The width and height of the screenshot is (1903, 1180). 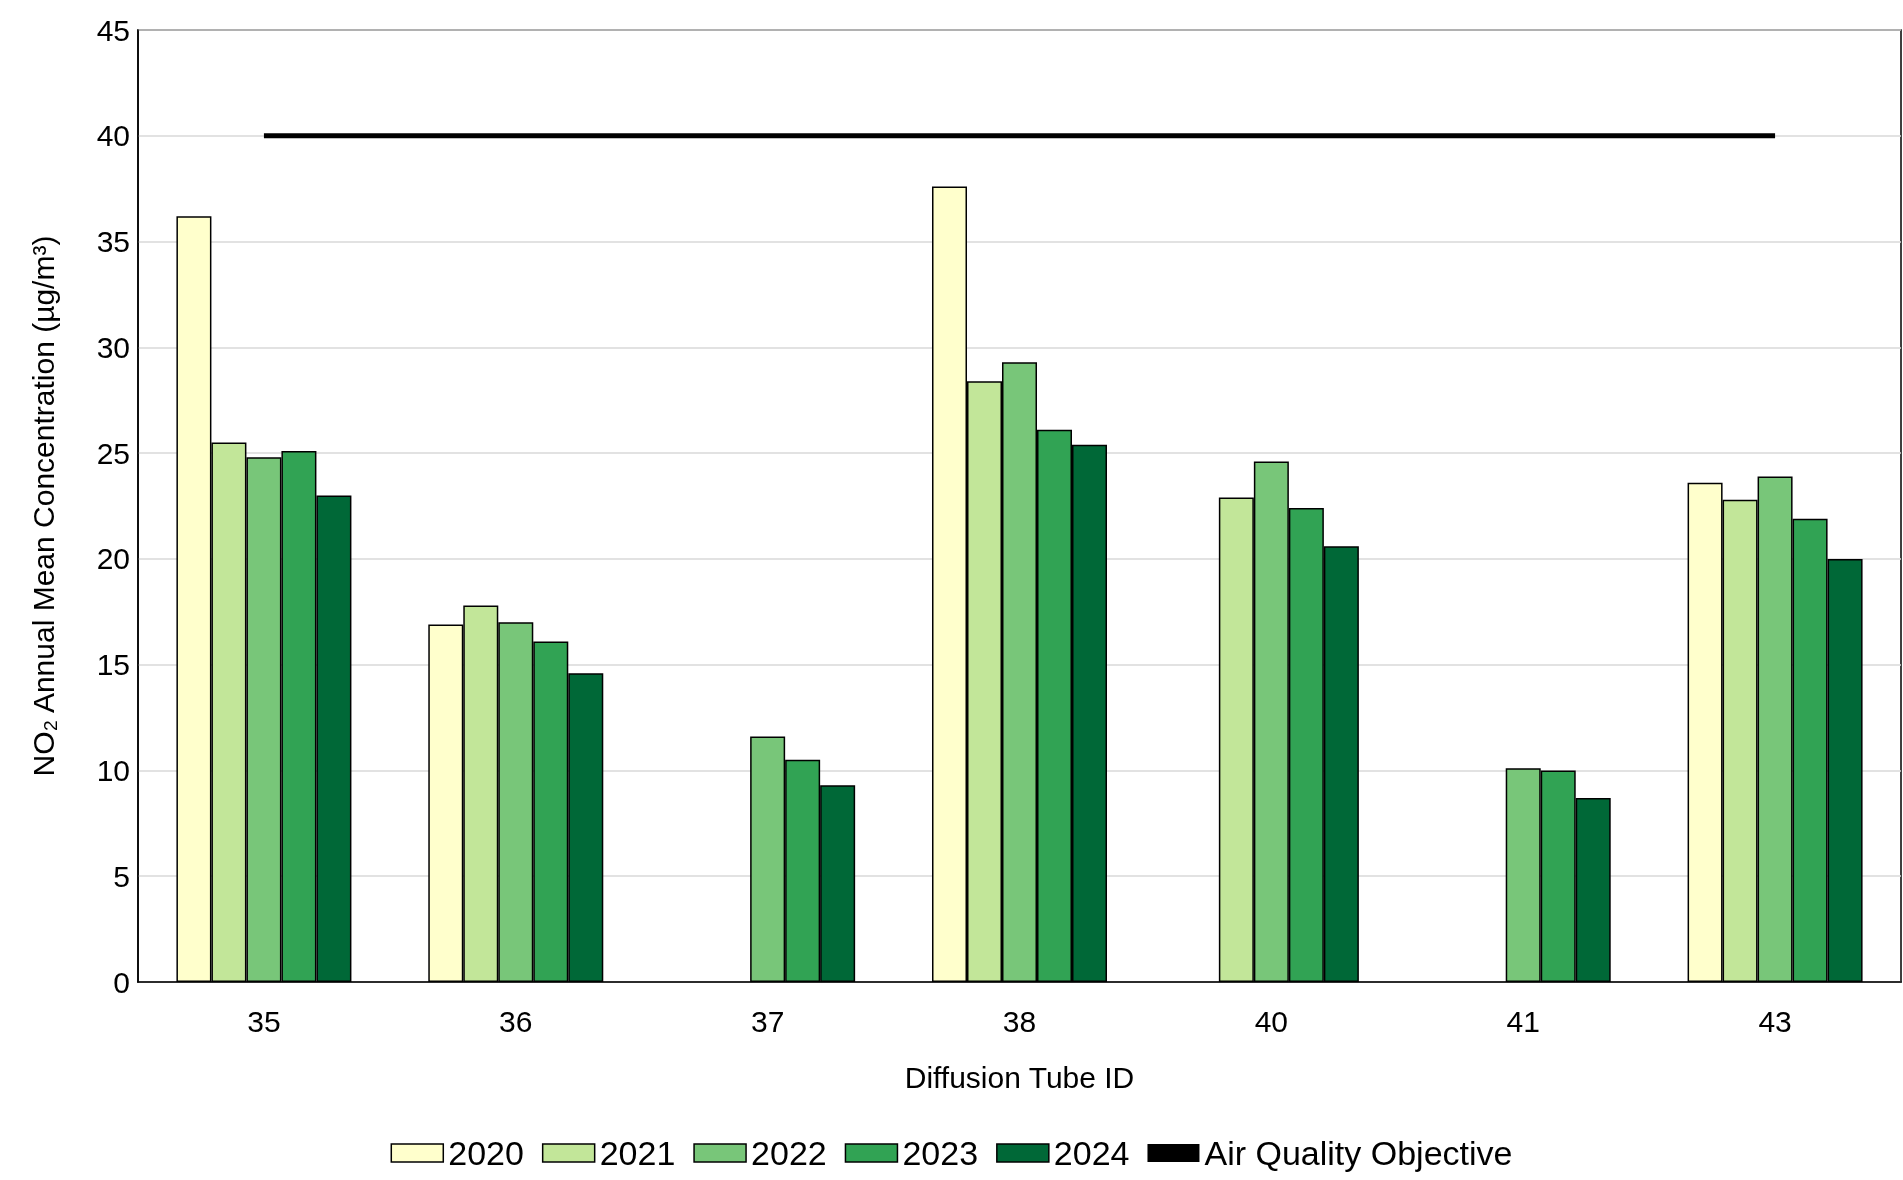 What do you see at coordinates (121, 876) in the screenshot?
I see `y-tick-label: 5` at bounding box center [121, 876].